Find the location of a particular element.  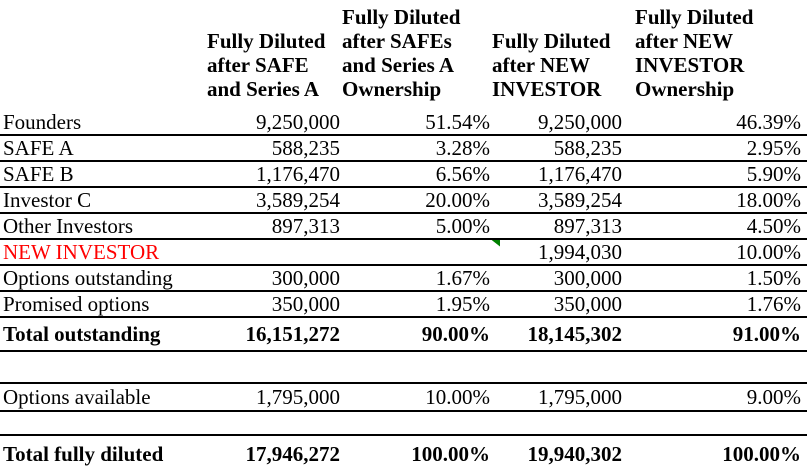

cell-shares-after-safe: 350,000 is located at coordinates (305, 303).